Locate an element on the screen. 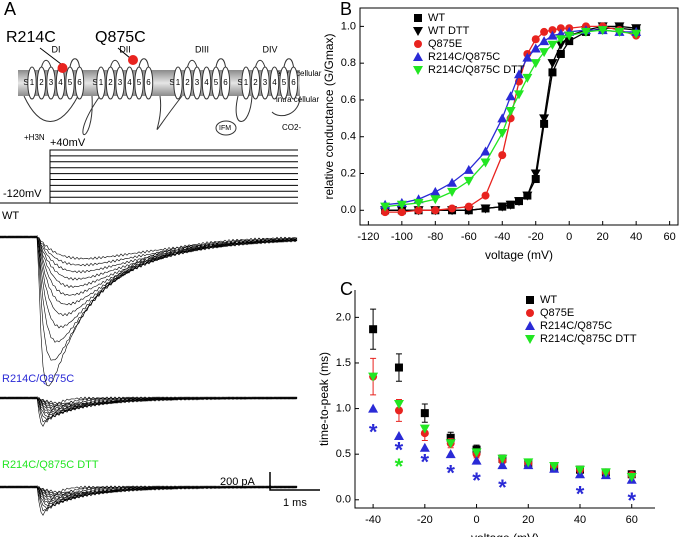 This screenshot has width=683, height=537. panel-label: A is located at coordinates (10, 9).